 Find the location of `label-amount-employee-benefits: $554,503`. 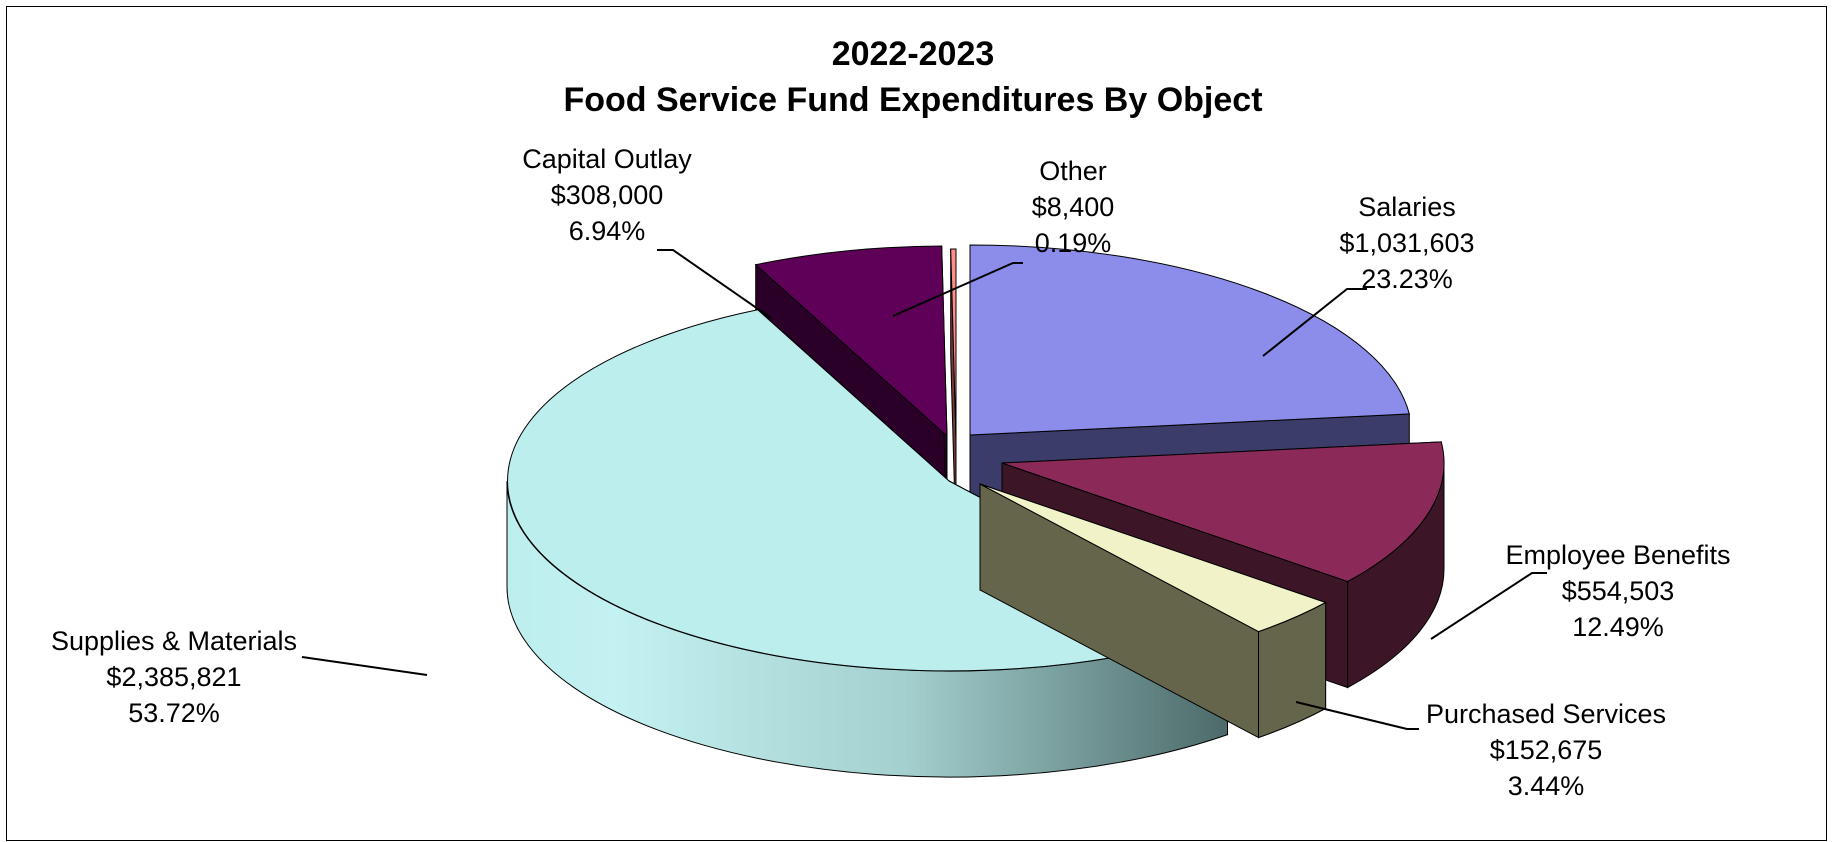

label-amount-employee-benefits: $554,503 is located at coordinates (1618, 591).